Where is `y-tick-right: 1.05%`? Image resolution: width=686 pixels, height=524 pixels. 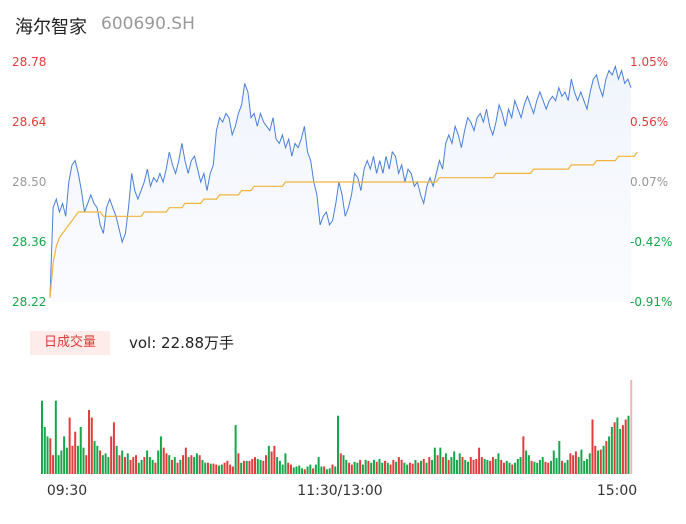 y-tick-right: 1.05% is located at coordinates (649, 62).